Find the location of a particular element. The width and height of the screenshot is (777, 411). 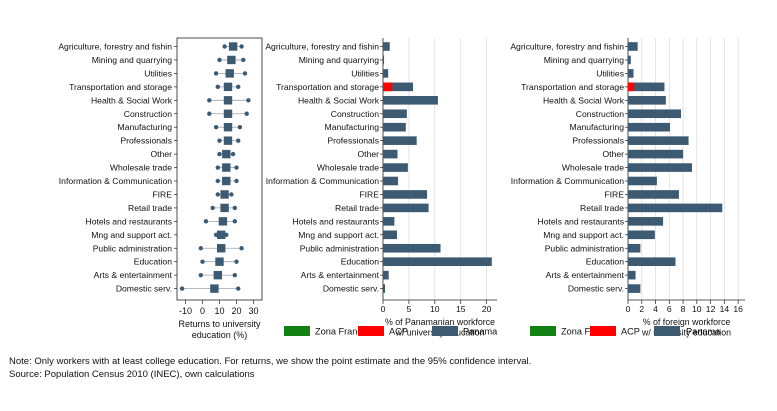

x-tick-label: 15 is located at coordinates (461, 309).